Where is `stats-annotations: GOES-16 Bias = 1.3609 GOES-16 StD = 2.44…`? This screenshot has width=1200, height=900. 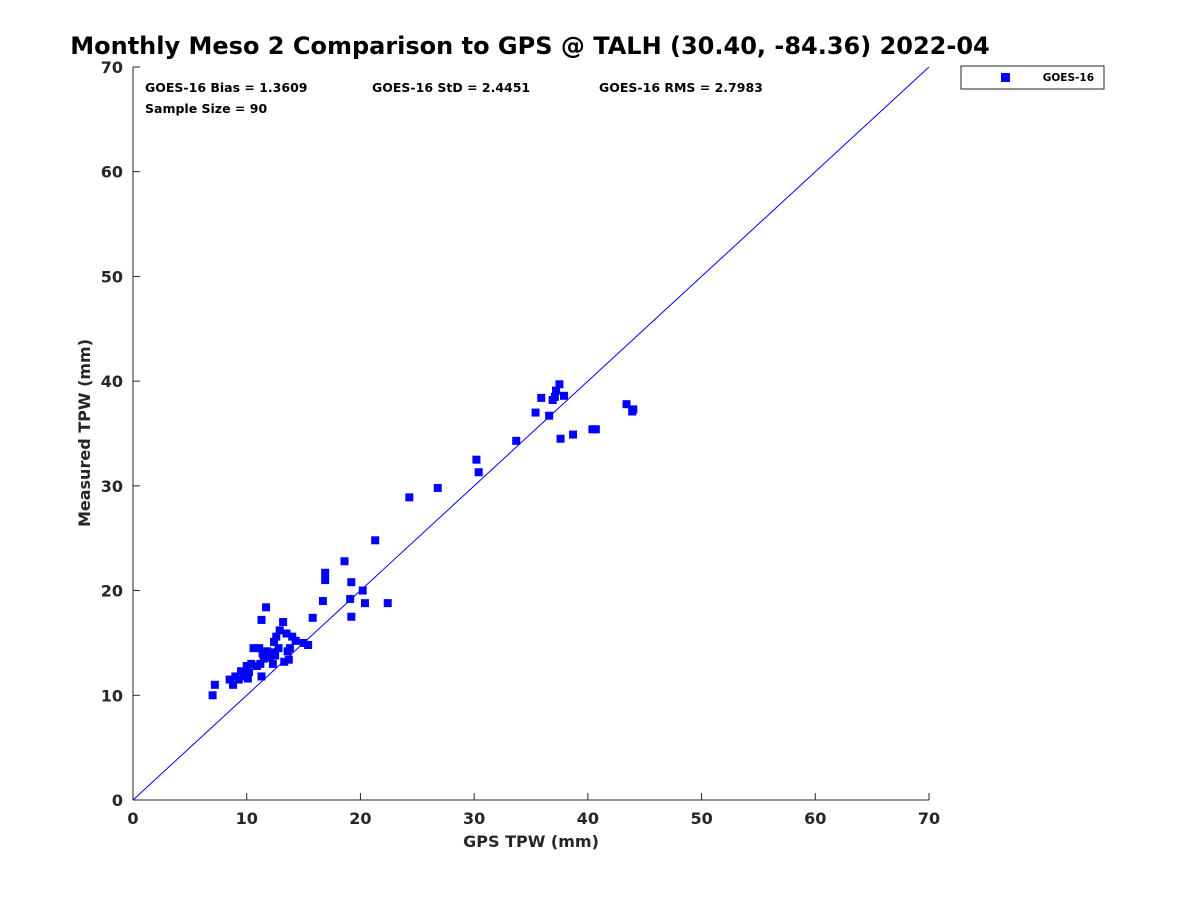 stats-annotations: GOES-16 Bias = 1.3609 GOES-16 StD = 2.44… is located at coordinates (454, 98).